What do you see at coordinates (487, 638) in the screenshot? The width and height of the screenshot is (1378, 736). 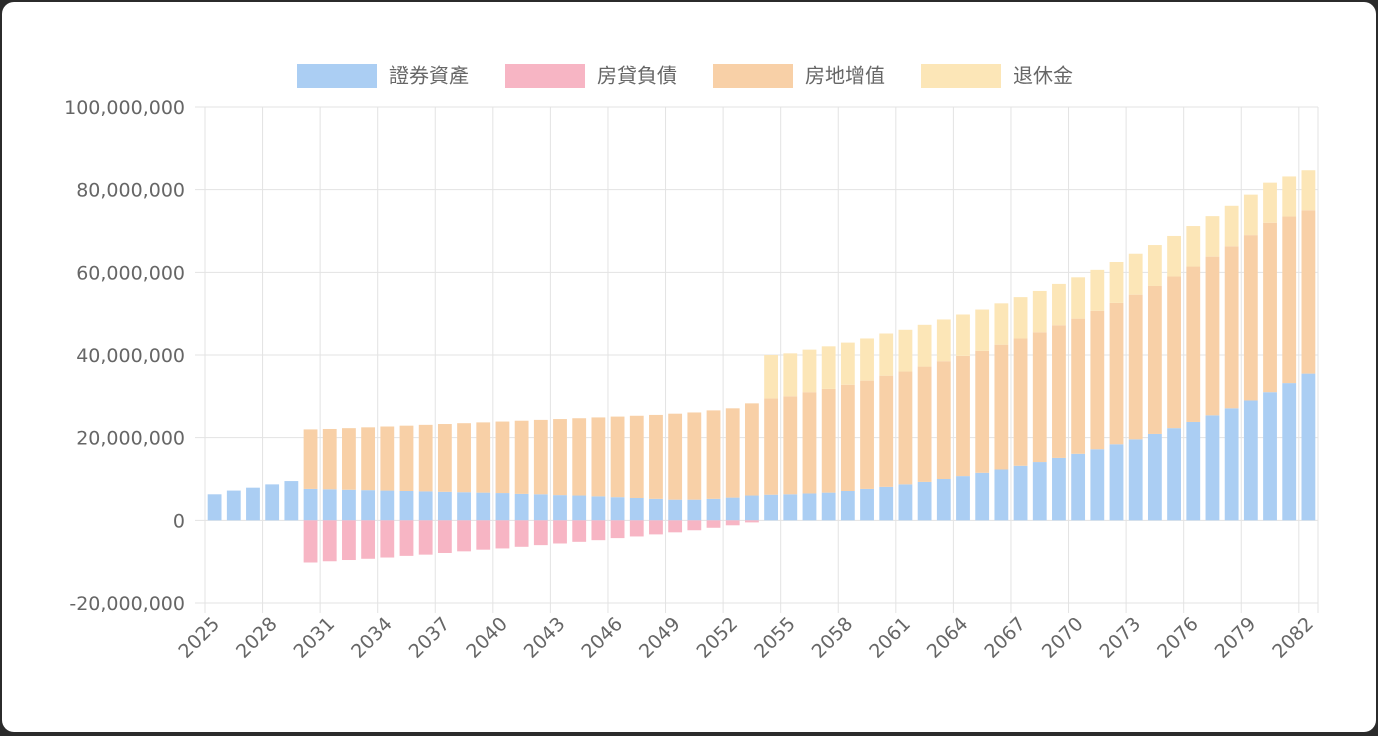 I see `x-tick-label: 2040` at bounding box center [487, 638].